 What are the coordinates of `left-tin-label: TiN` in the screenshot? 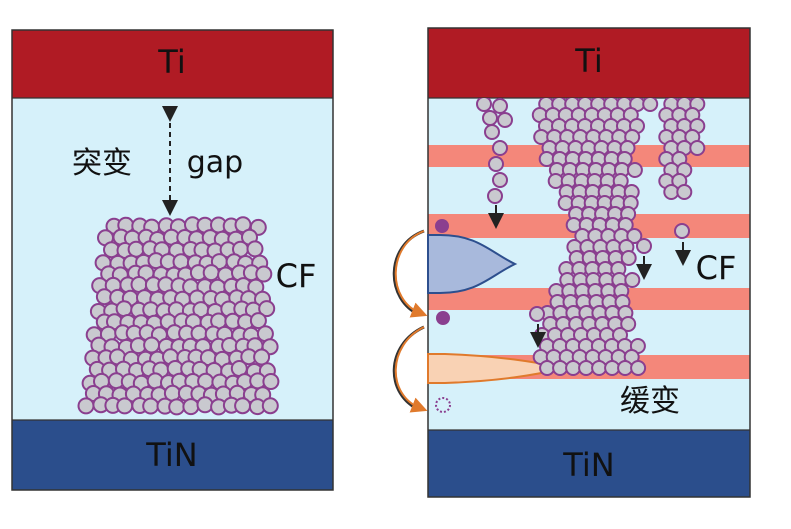 It's located at (171, 455).